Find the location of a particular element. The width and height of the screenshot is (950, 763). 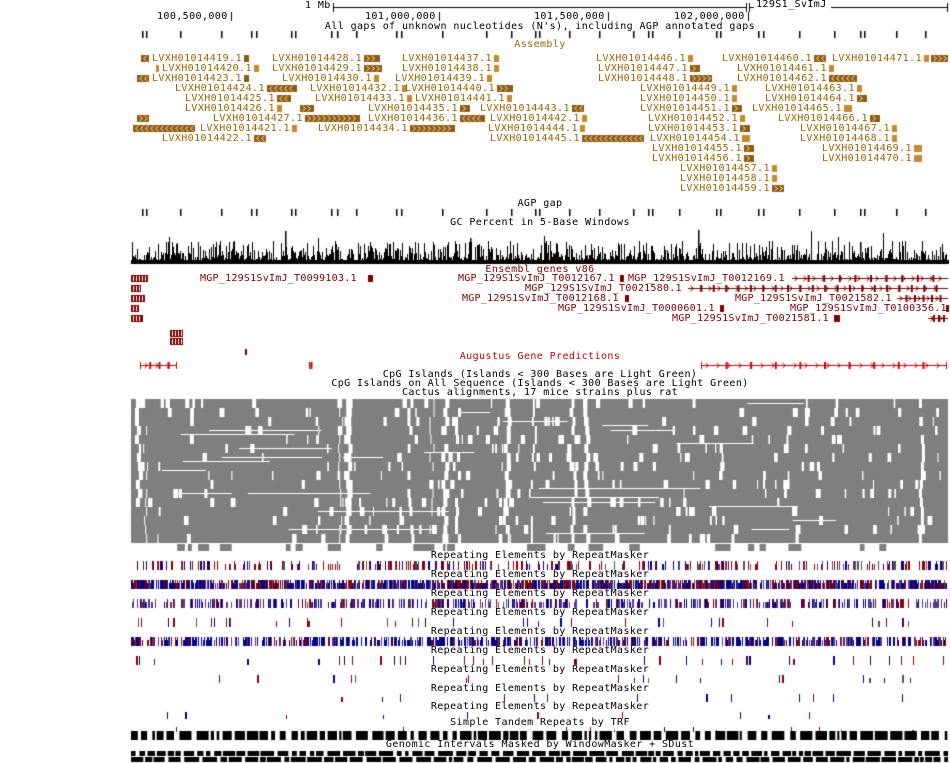

gene-label: MGP_129S1SvImJ_T0012169.1 is located at coordinates (706, 278).